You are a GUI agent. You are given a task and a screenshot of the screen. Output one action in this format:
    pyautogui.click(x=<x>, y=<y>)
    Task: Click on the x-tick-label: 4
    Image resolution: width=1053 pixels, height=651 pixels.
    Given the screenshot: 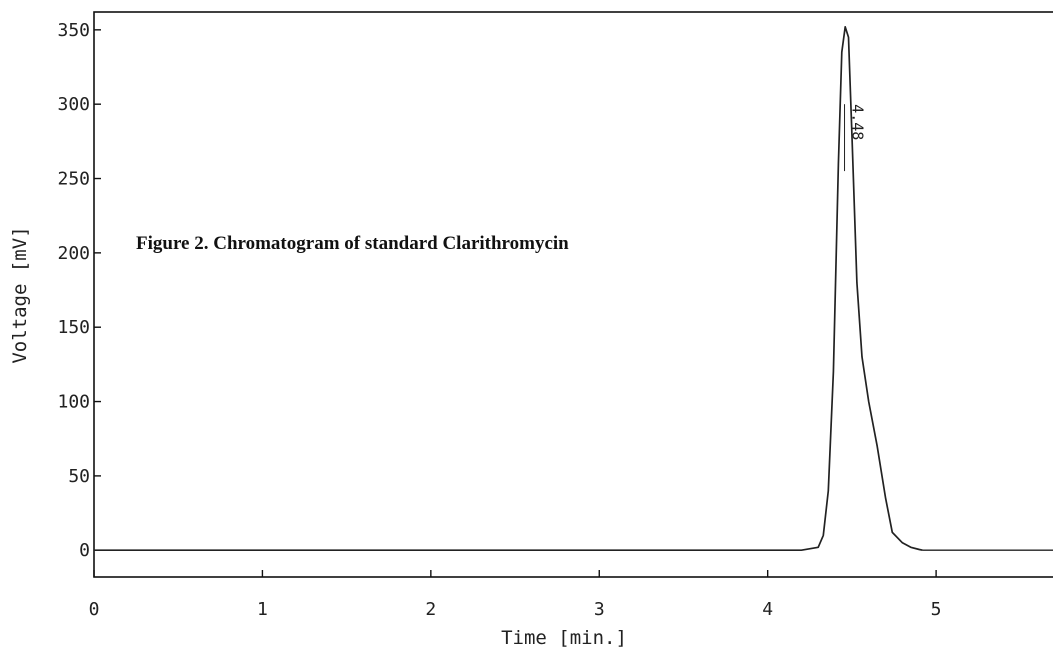 What is the action you would take?
    pyautogui.click(x=767, y=609)
    